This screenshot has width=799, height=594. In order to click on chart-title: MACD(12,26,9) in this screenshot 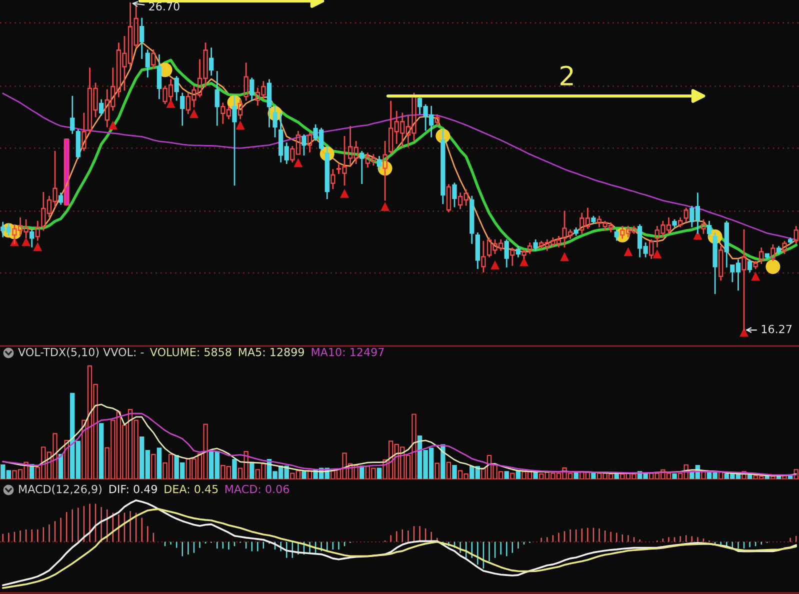, I will do `click(60, 489)`.